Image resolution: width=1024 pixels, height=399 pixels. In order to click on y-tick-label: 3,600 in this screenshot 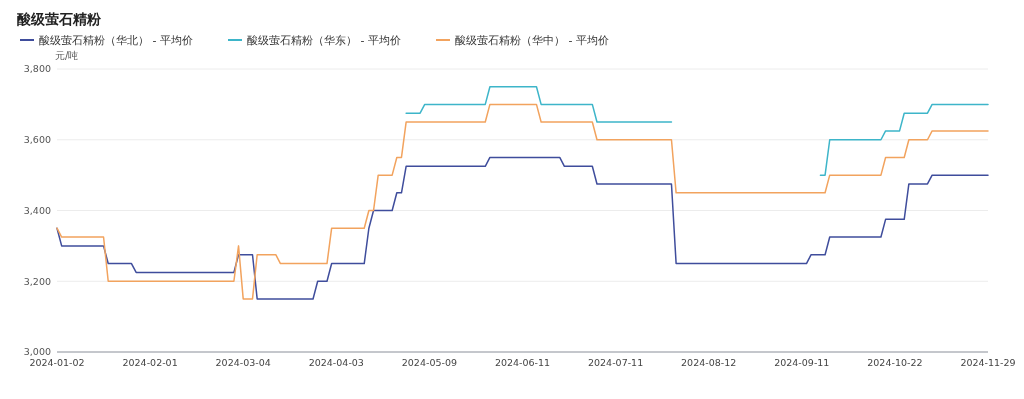, I will do `click(37, 140)`.